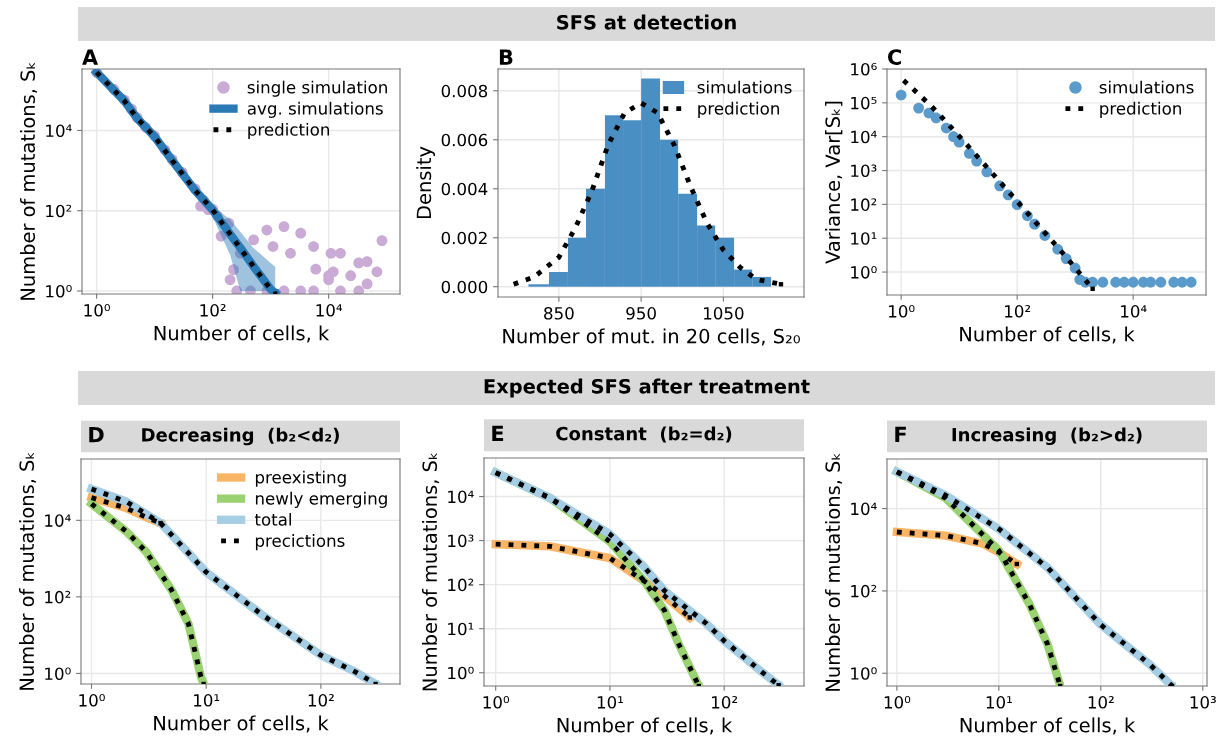 Image resolution: width=1220 pixels, height=740 pixels. I want to click on x-tick-label: 950, so click(641, 313).